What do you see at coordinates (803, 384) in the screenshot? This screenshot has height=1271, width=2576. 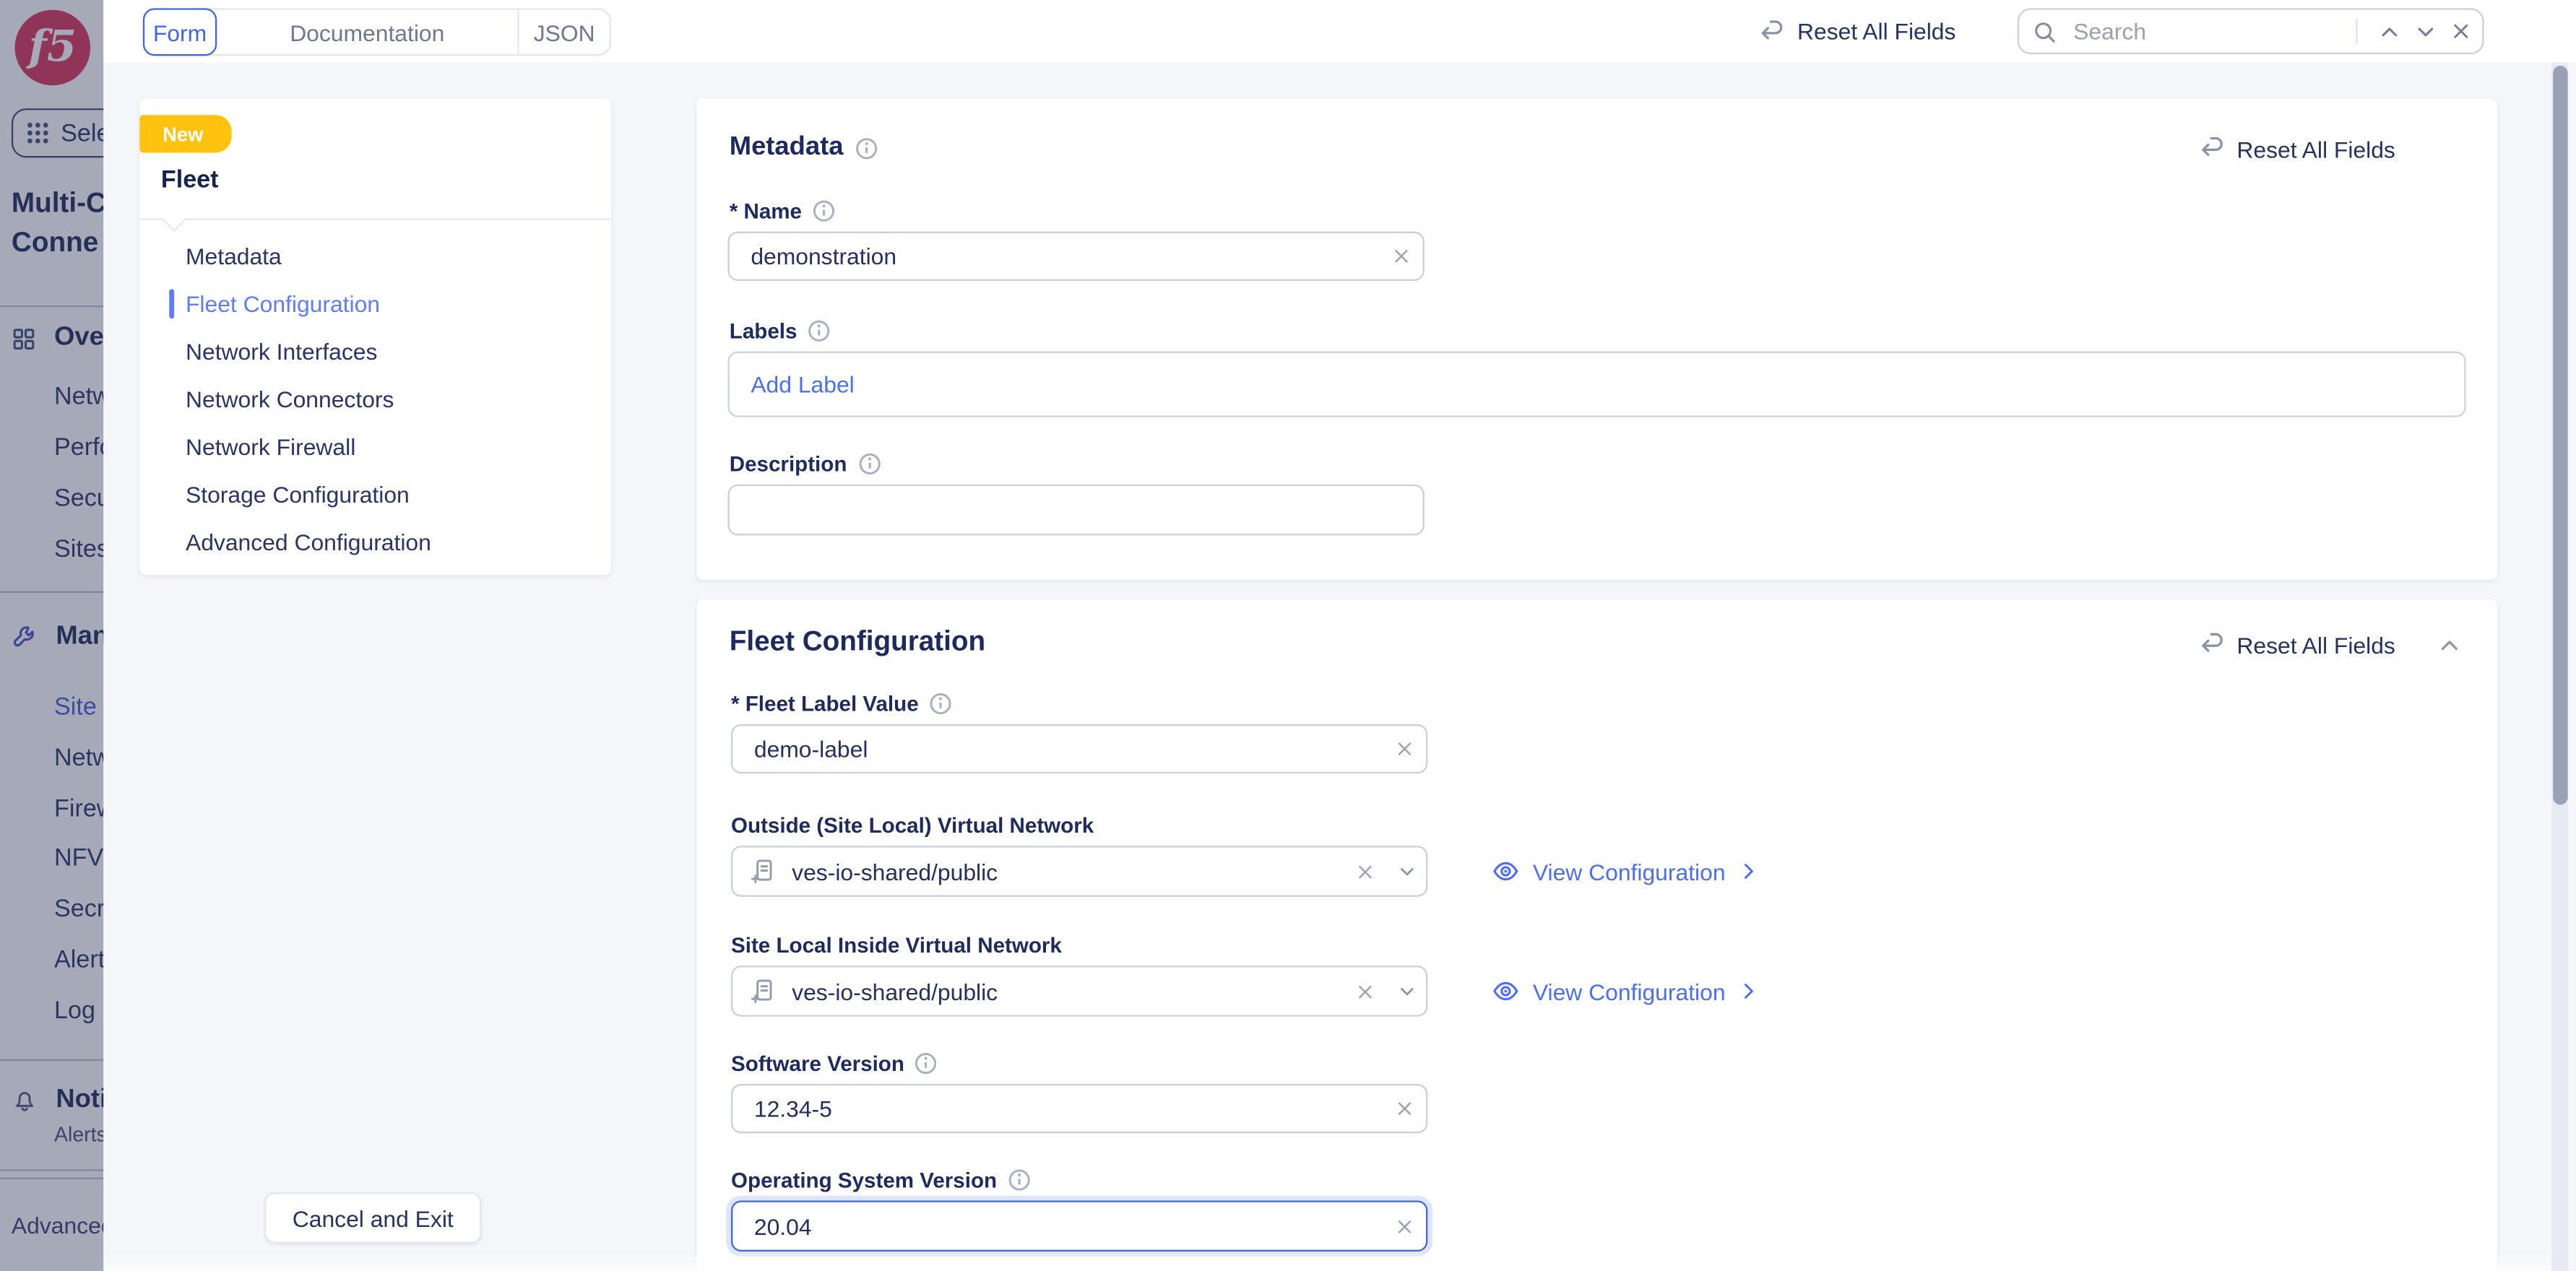 I see `add-label-button: Add Label` at bounding box center [803, 384].